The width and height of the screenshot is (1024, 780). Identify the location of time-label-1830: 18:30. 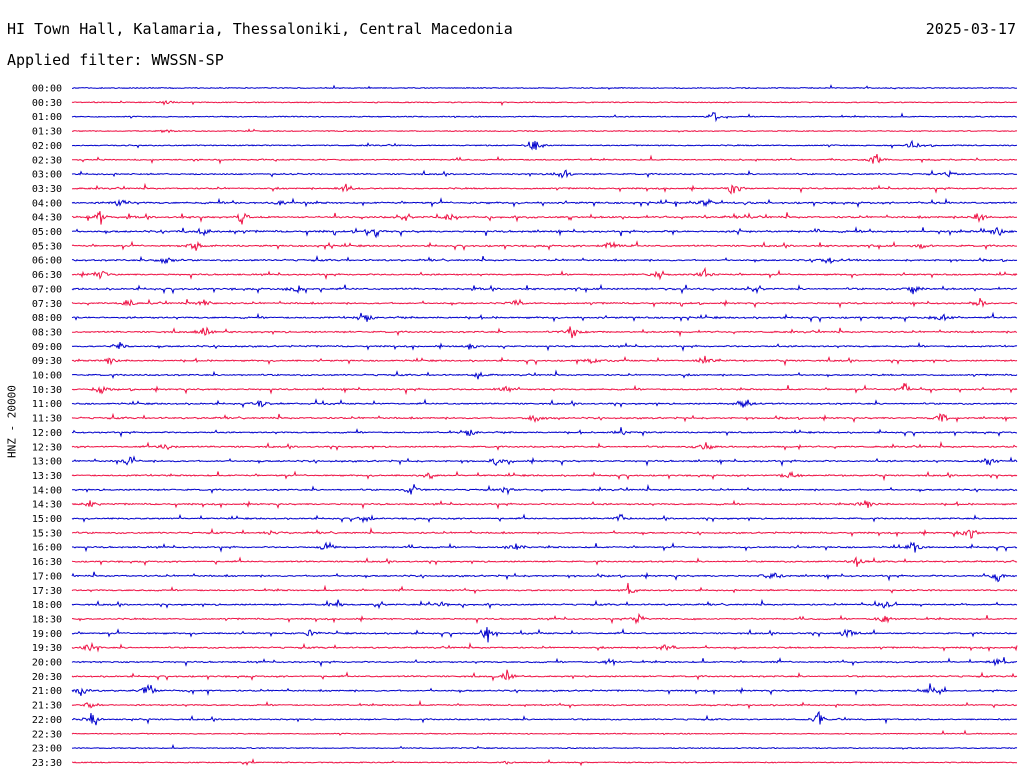
(47, 619).